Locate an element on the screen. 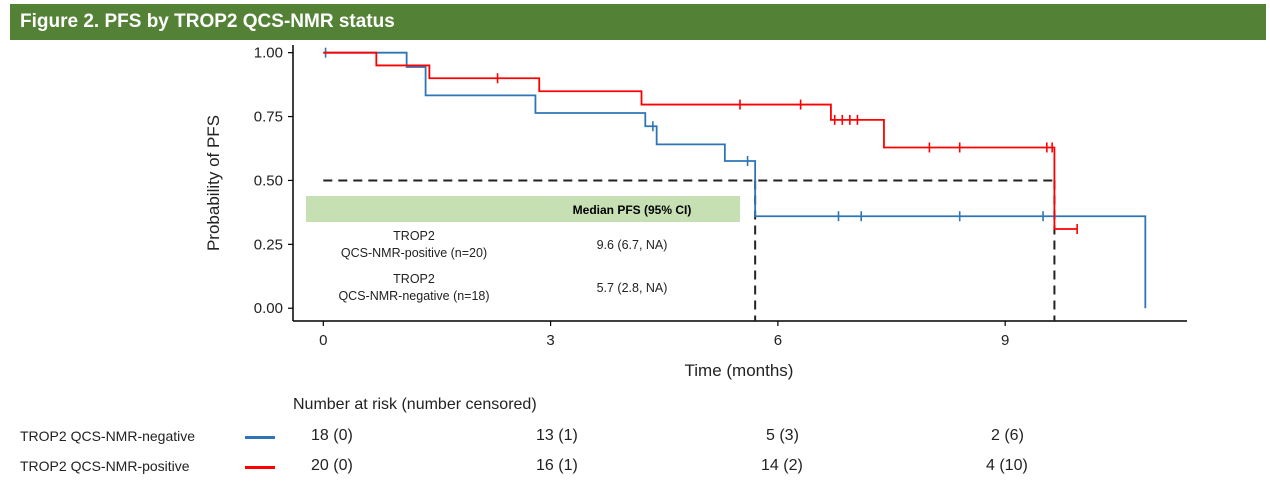 Image resolution: width=1270 pixels, height=490 pixels. y-tick-label: 0.00 is located at coordinates (268, 308).